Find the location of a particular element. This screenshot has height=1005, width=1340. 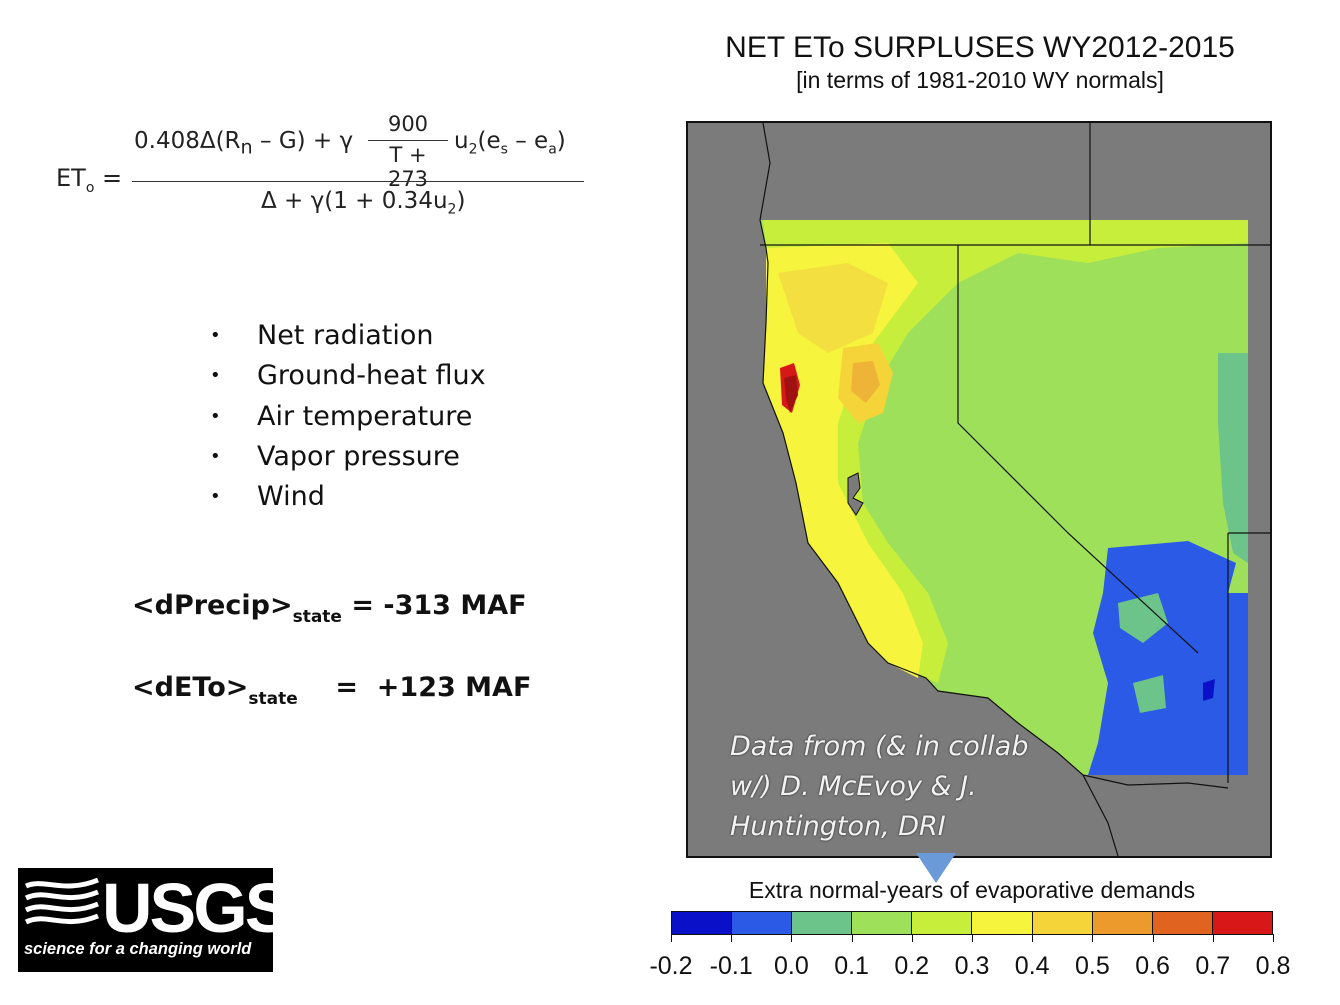

data-region-yellow-north is located at coordinates (833, 308).